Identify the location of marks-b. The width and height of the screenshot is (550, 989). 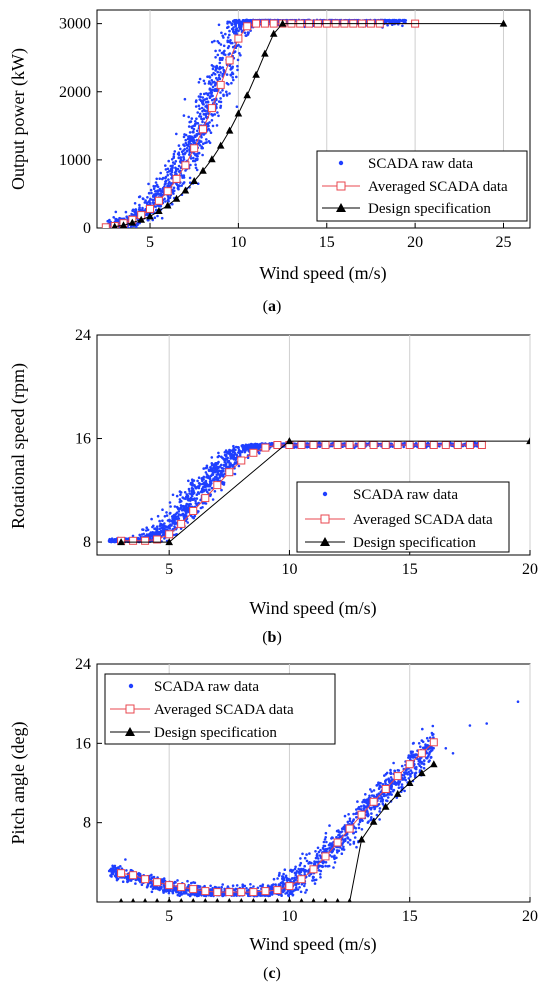
(318, 491).